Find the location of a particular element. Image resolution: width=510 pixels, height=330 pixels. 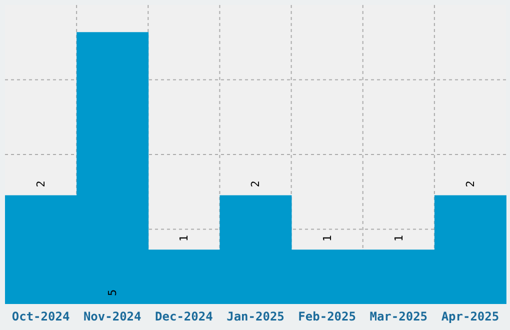

data-label: 5 is located at coordinates (113, 292).